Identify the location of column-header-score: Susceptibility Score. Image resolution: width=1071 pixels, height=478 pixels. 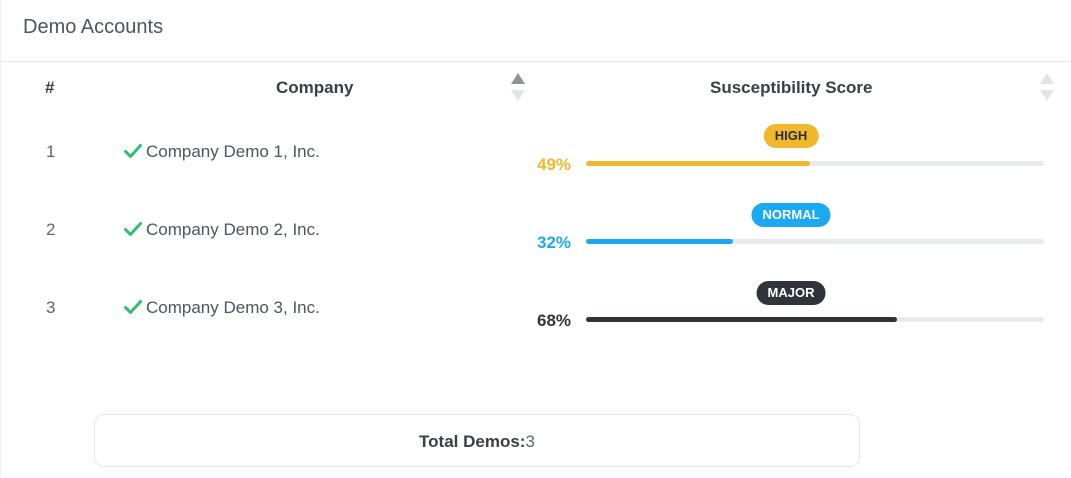
(791, 87).